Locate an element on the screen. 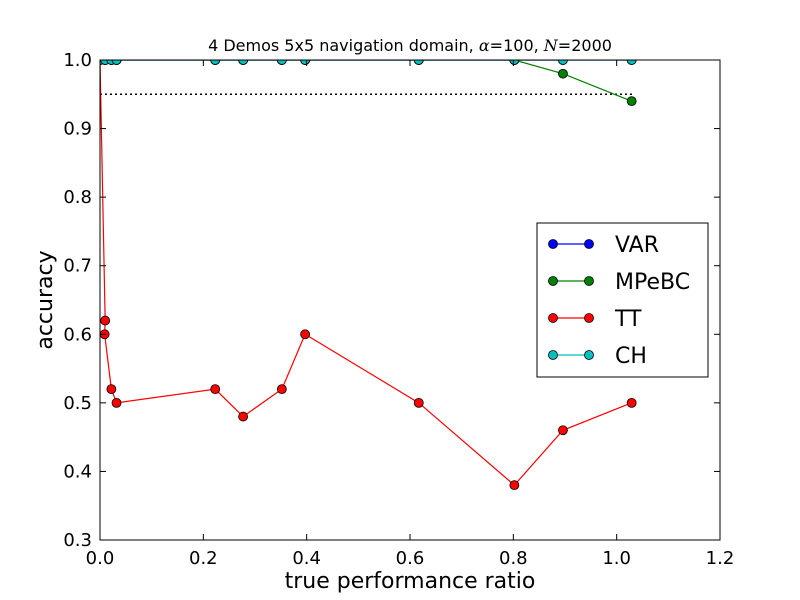 This screenshot has height=600, width=800. legend-label-tt: TT is located at coordinates (628, 319).